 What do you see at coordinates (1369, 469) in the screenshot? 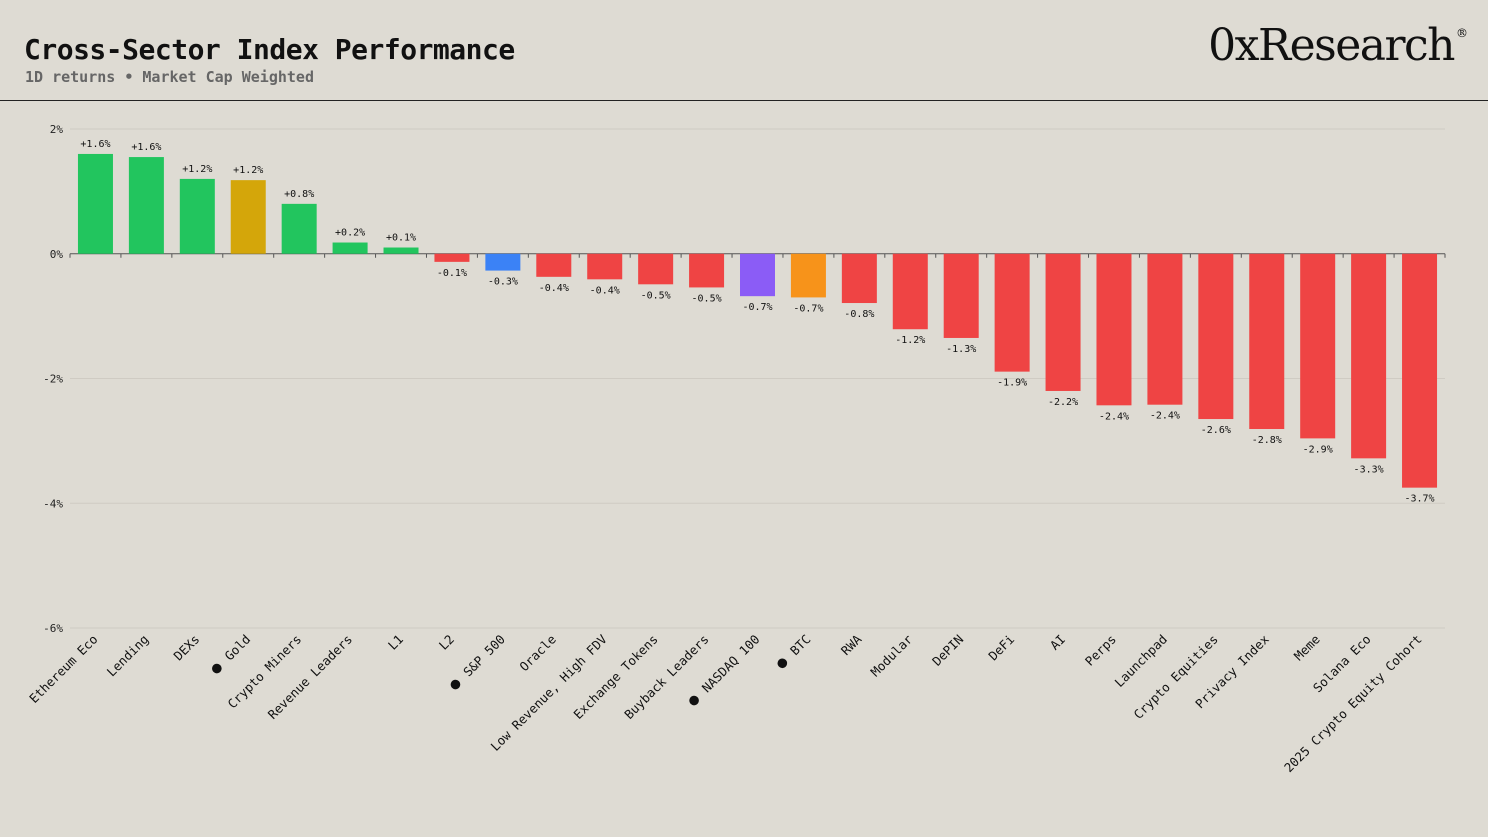
I see `value-label: -3.3%` at bounding box center [1369, 469].